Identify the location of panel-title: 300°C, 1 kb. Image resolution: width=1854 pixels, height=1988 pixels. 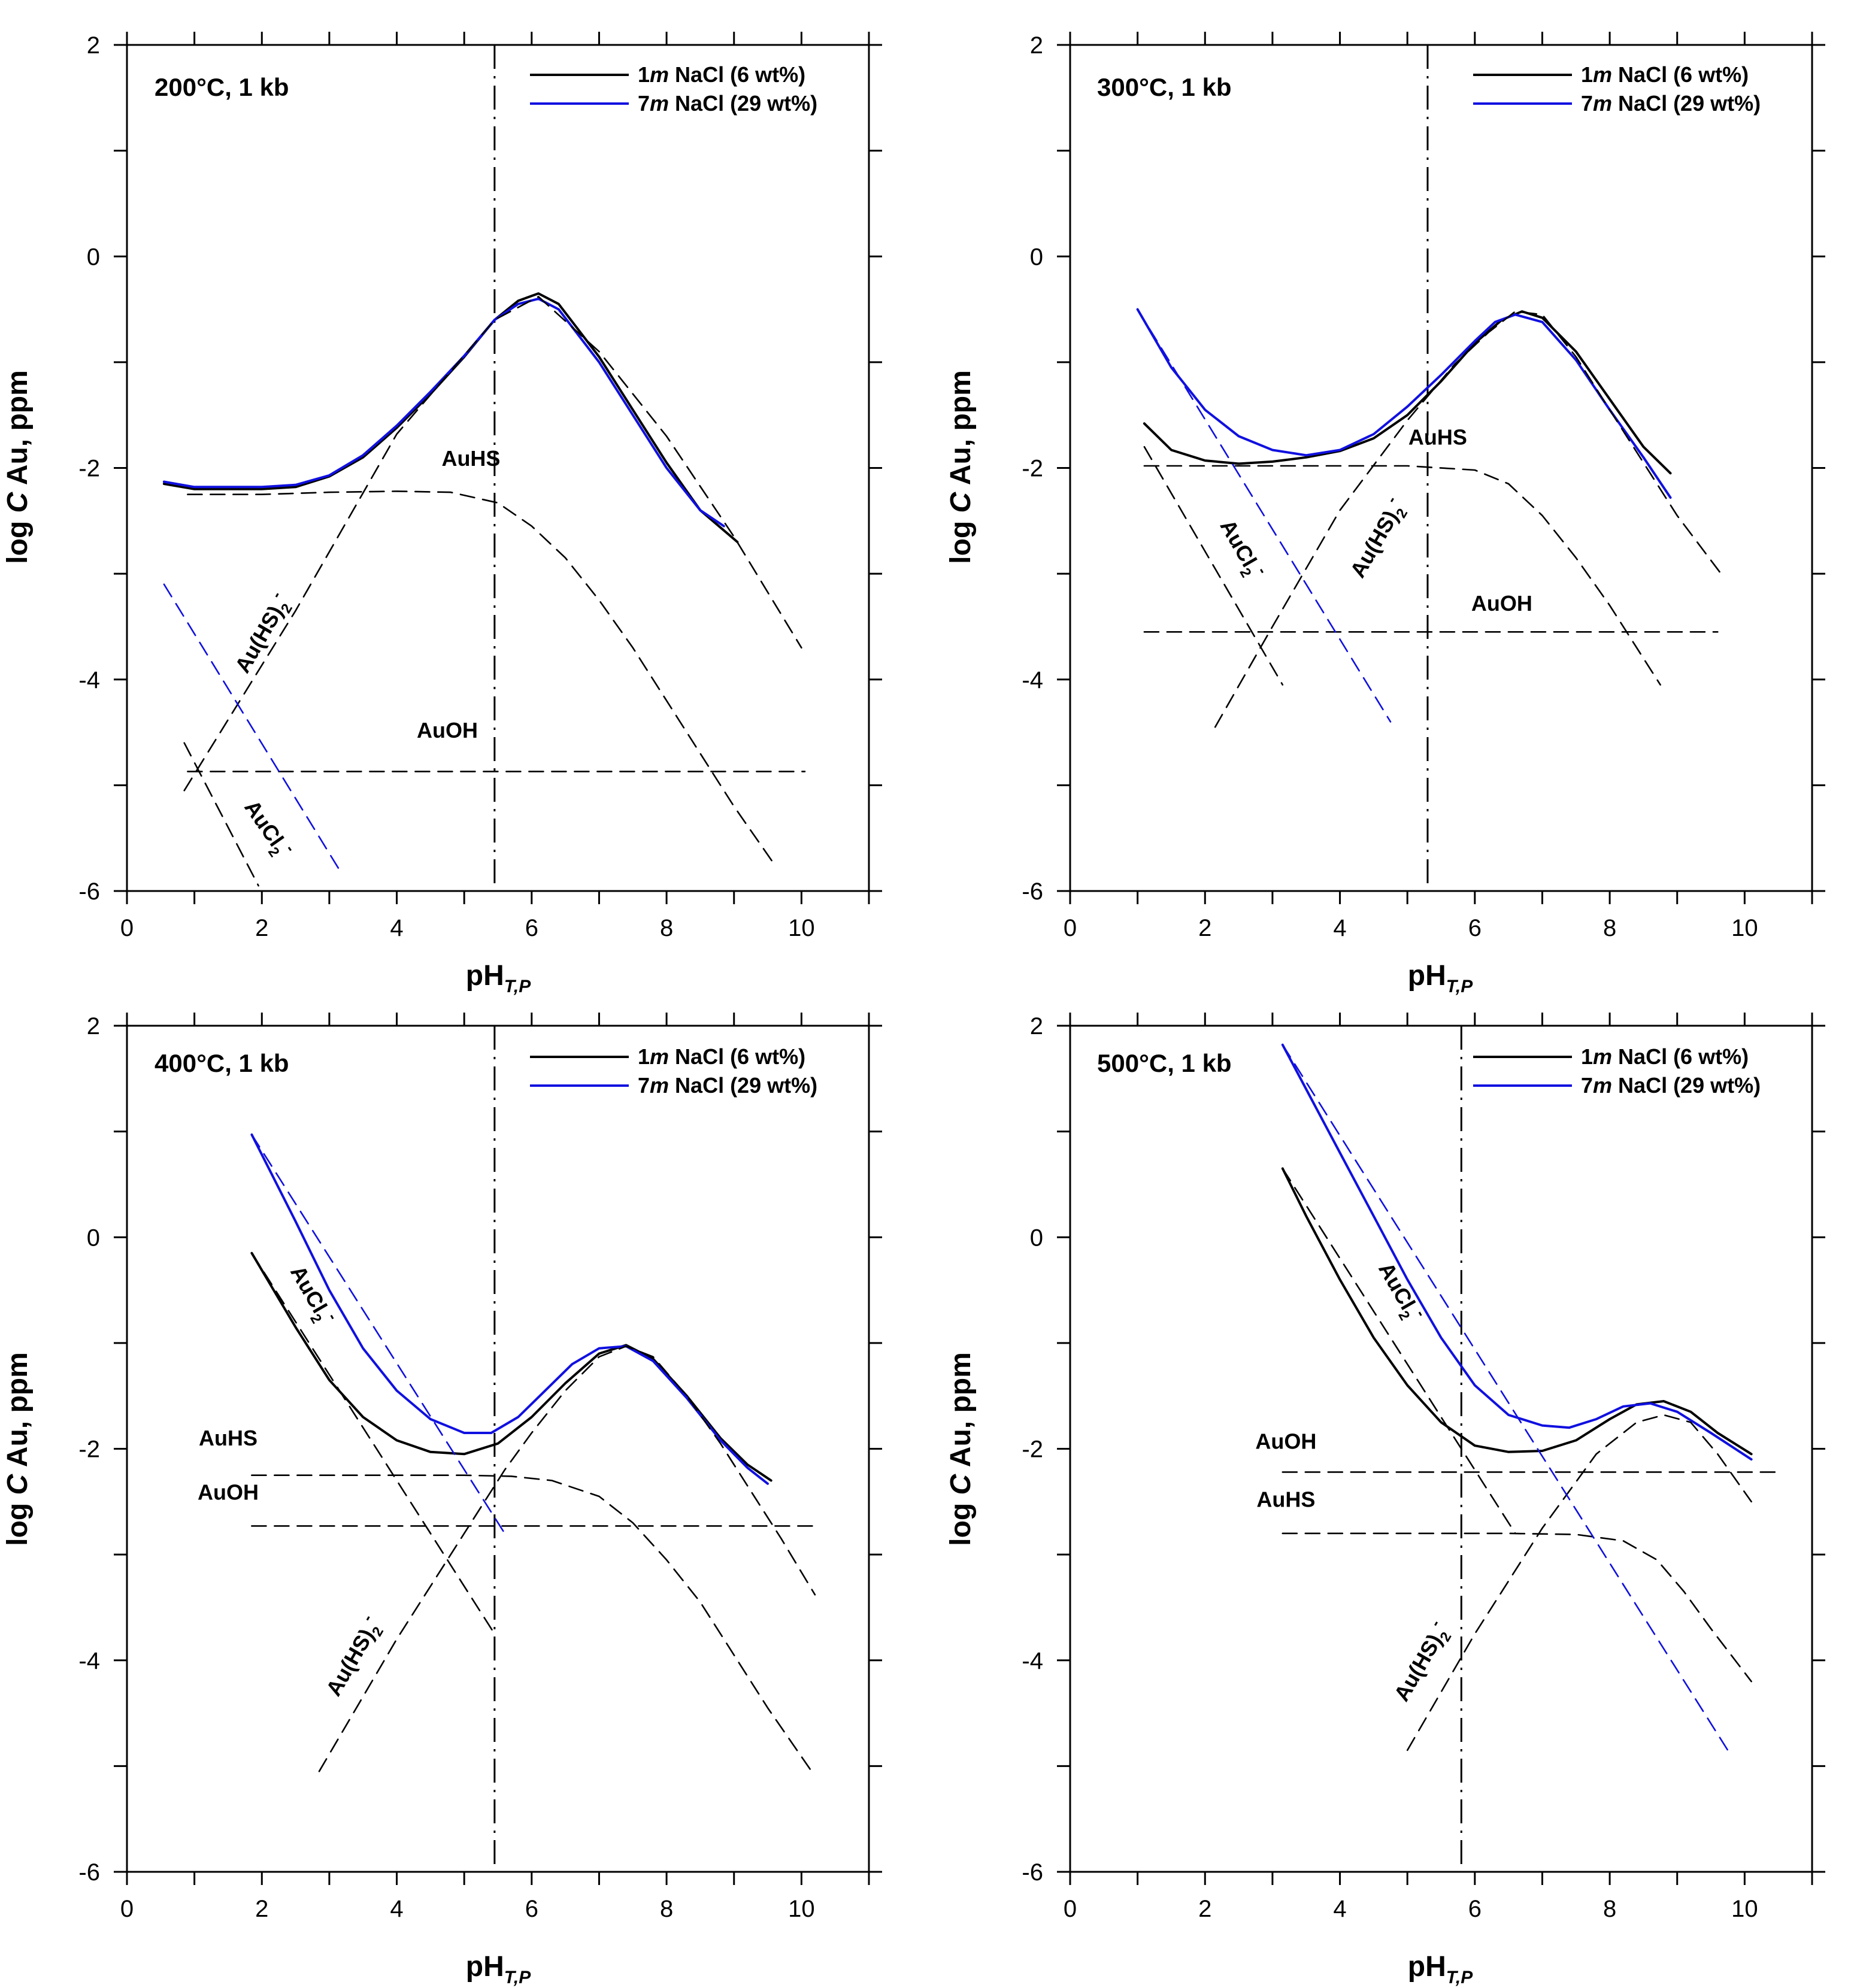
(1164, 87).